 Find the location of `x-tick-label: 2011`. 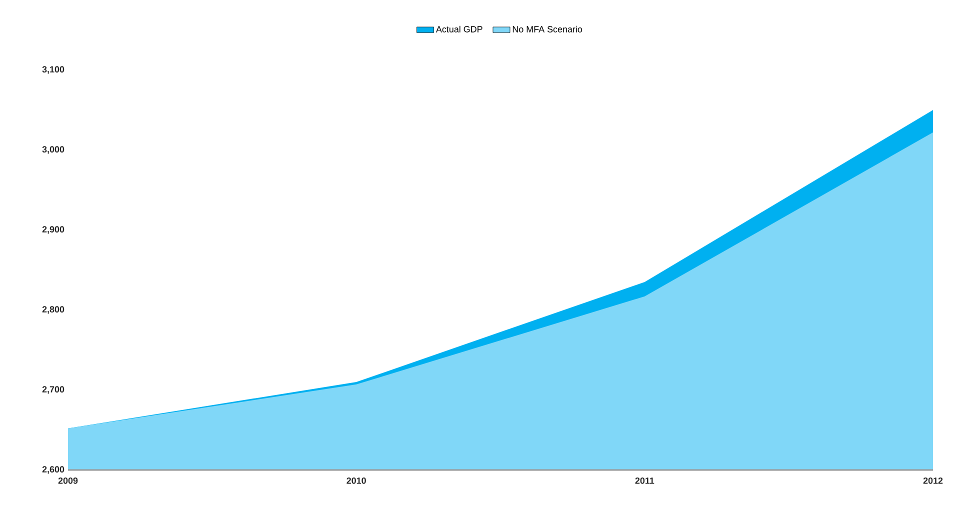

x-tick-label: 2011 is located at coordinates (644, 481).